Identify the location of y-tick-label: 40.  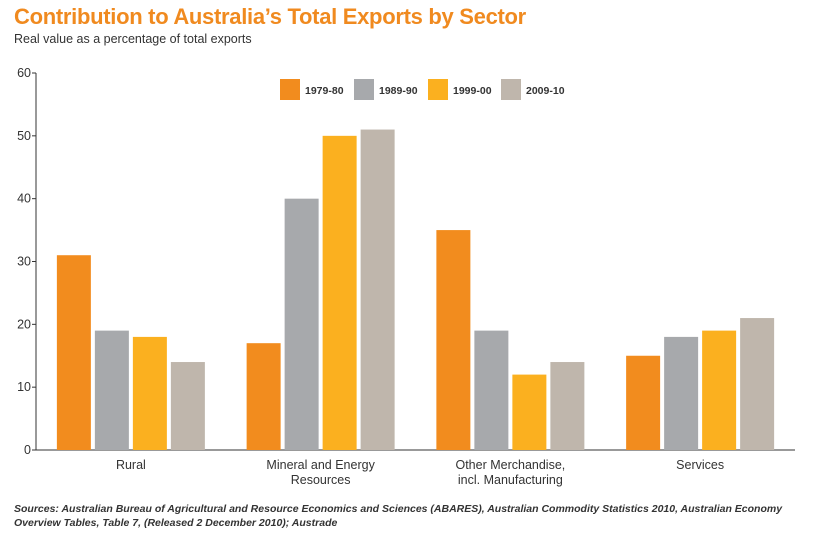
(24, 199).